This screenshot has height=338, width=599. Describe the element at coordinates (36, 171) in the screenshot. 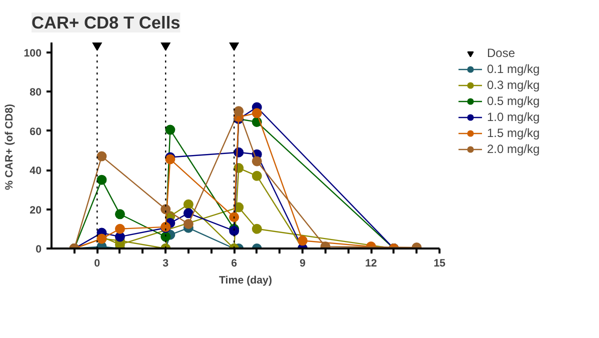

I see `y-tick-label: 40` at that location.